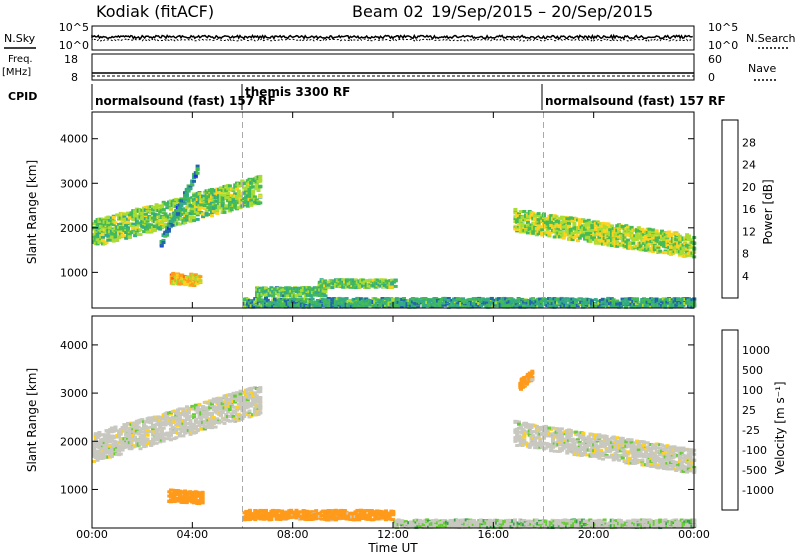  I want to click on freq-label: Freq., so click(20, 59).